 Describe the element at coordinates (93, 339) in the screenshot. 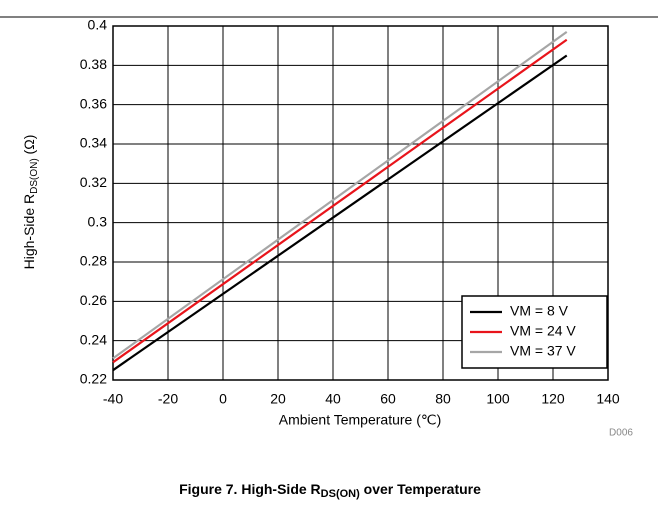

I see `y-tick-label: 0.24` at that location.